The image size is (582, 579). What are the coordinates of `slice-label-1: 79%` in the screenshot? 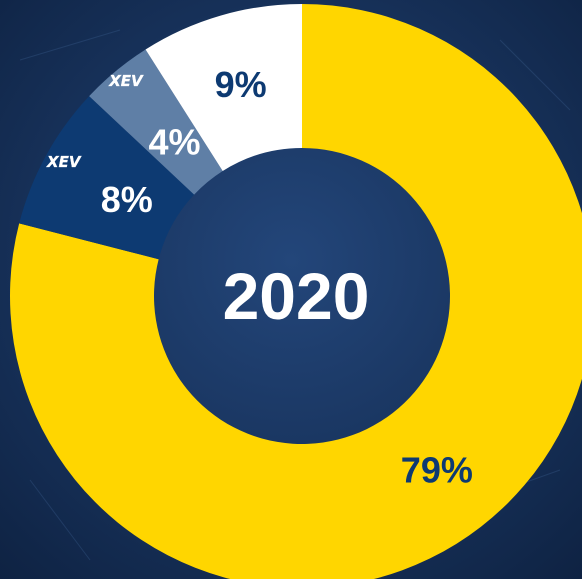 It's located at (437, 469).